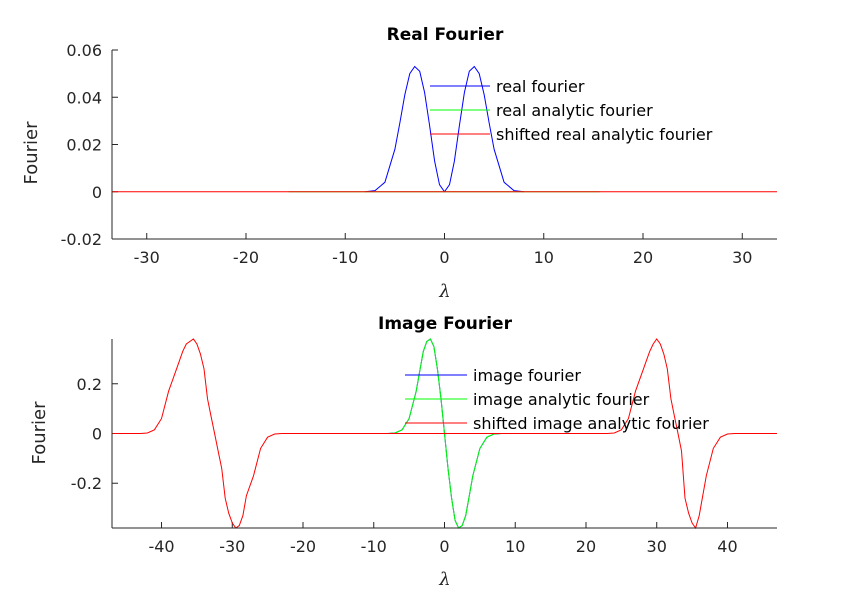  Describe the element at coordinates (84, 145) in the screenshot. I see `y-tick-label: 0.02` at that location.